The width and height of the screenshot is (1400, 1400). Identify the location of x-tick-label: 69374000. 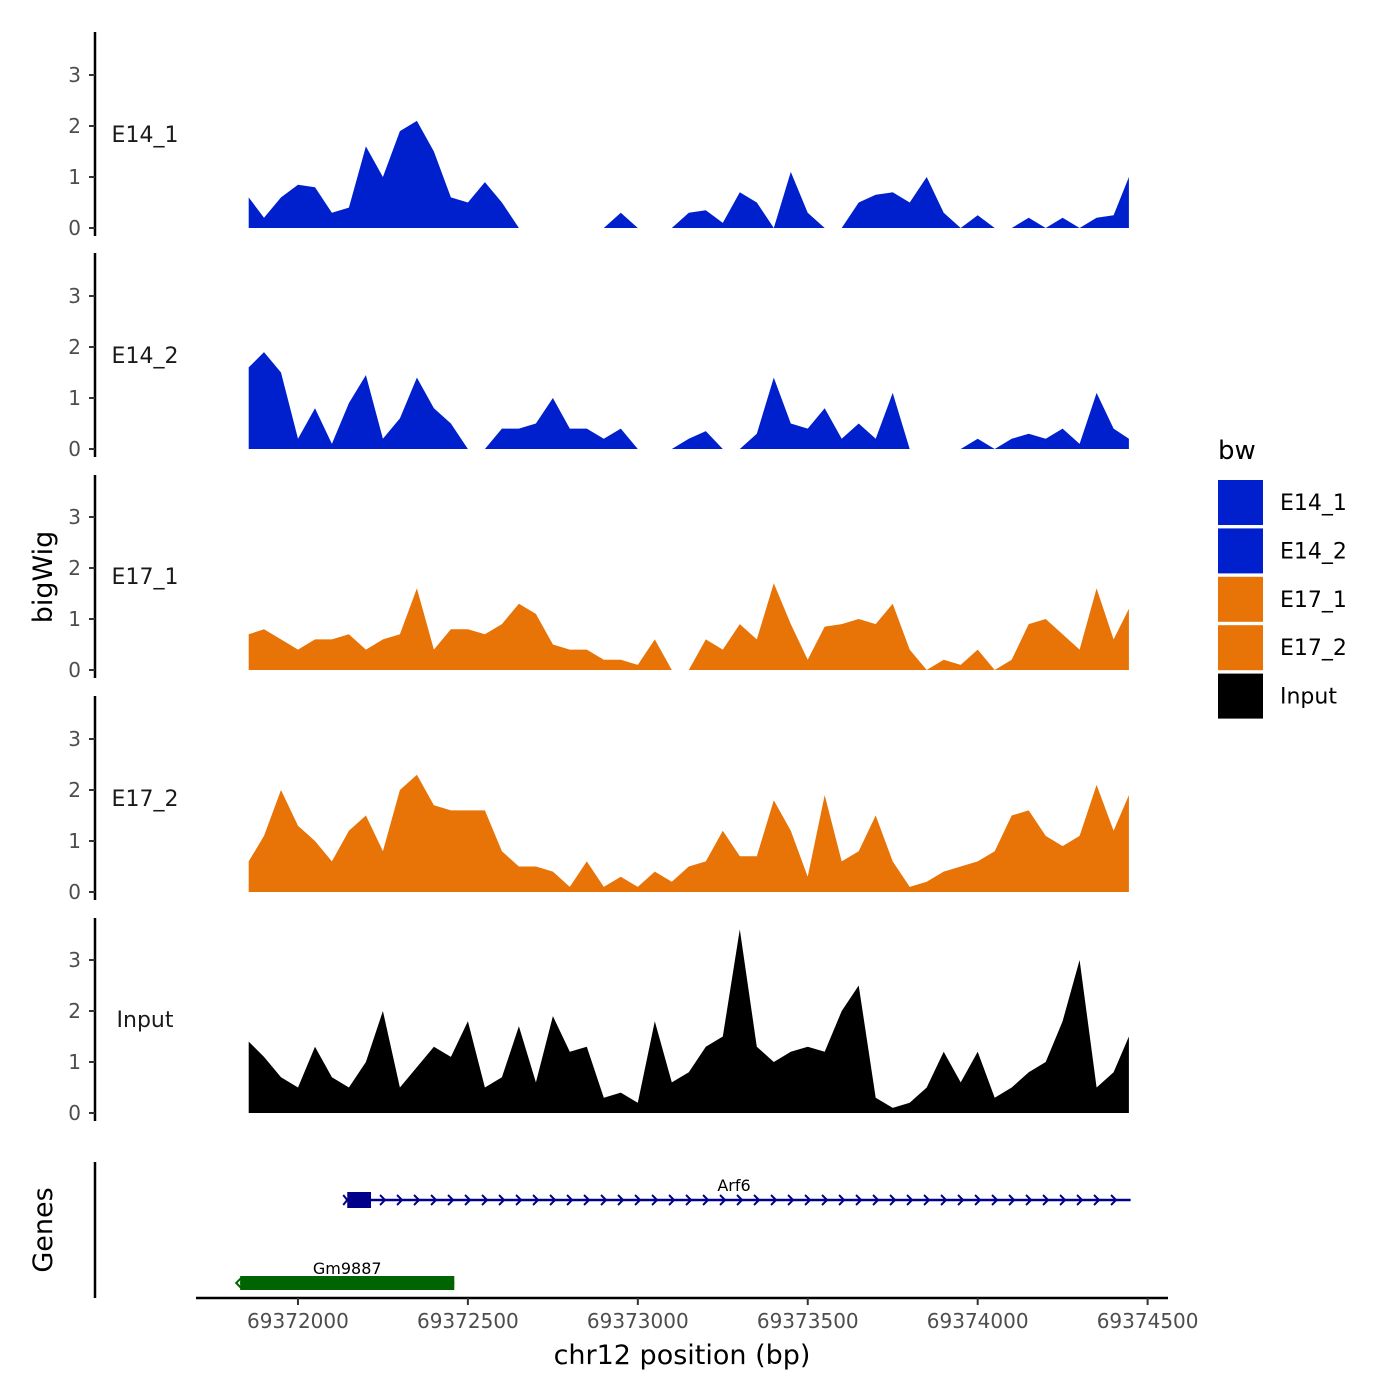
(978, 1321).